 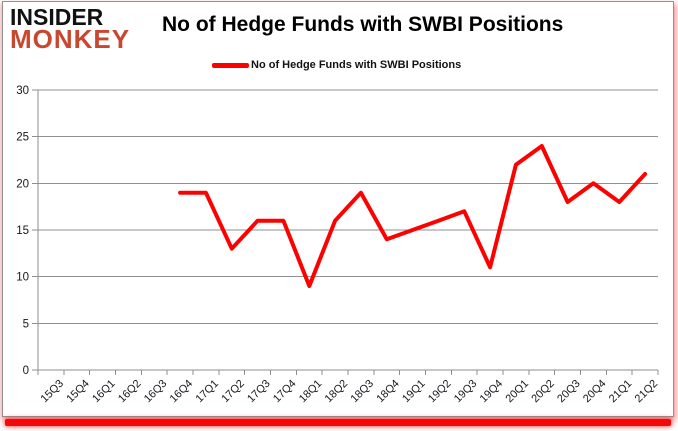 What do you see at coordinates (595, 392) in the screenshot?
I see `x-axis-label: 20Q4` at bounding box center [595, 392].